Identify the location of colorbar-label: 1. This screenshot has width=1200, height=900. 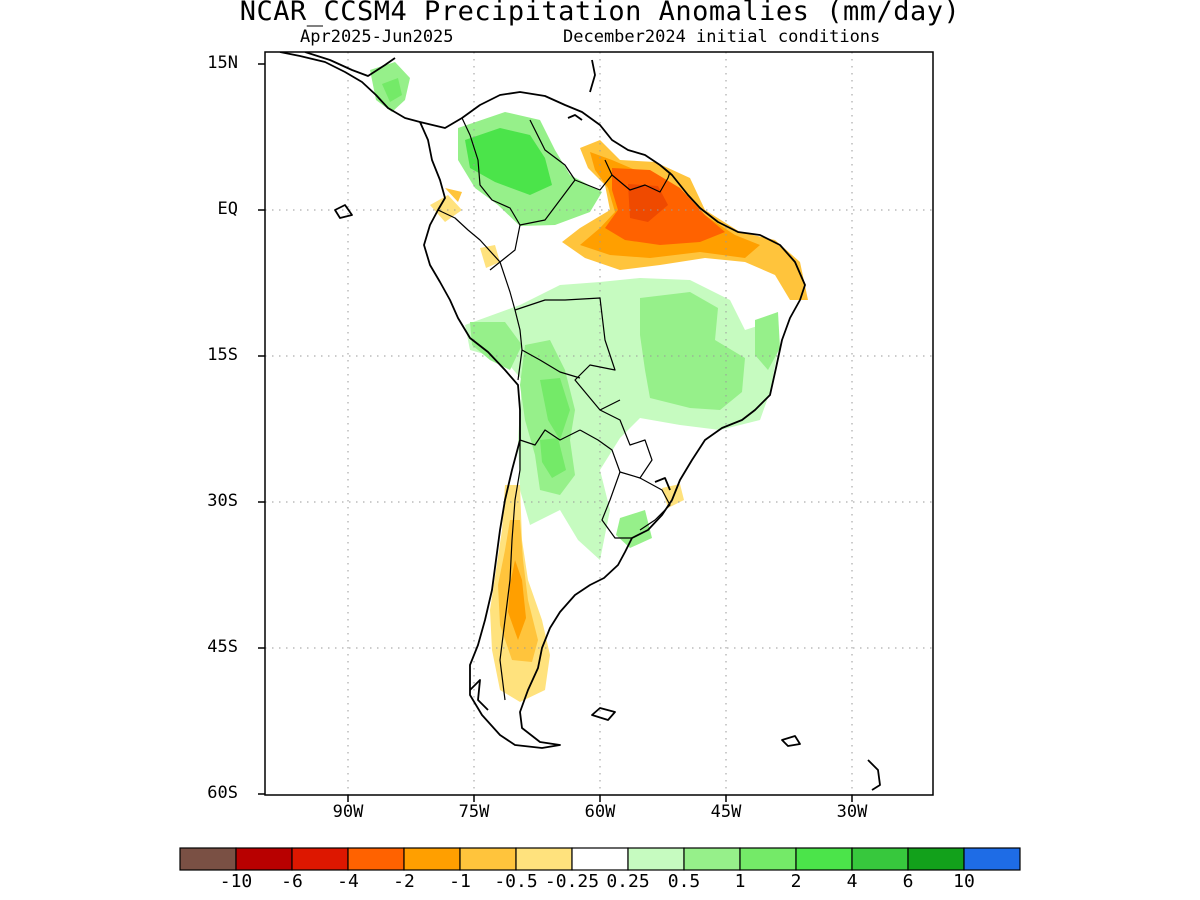
(740, 881).